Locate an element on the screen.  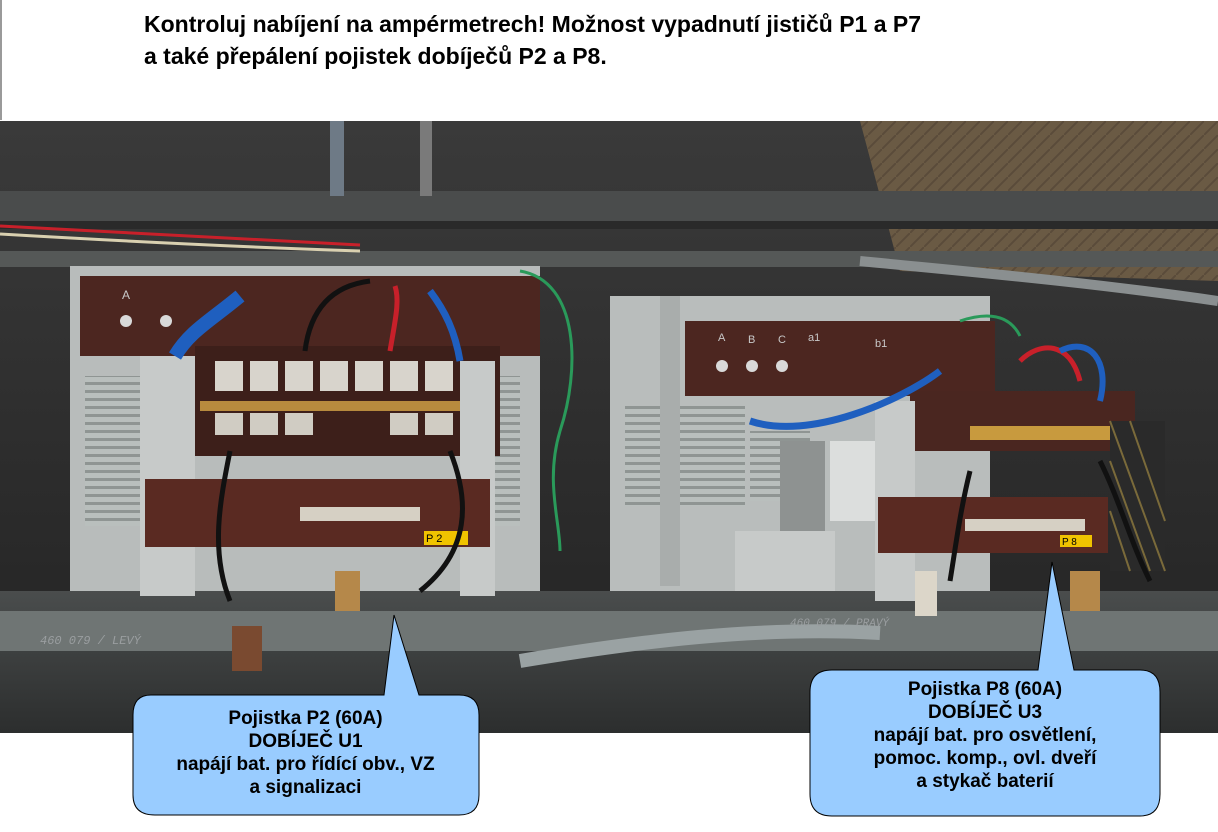
callout-right-line-5: a stykač baterií is located at coordinates (985, 781).